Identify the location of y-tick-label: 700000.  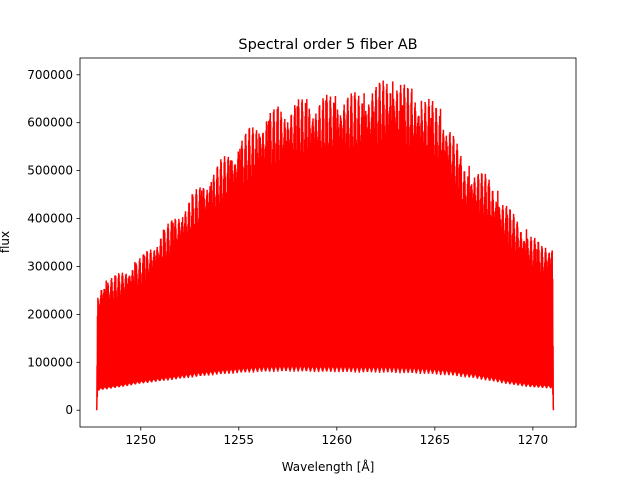
(50, 75).